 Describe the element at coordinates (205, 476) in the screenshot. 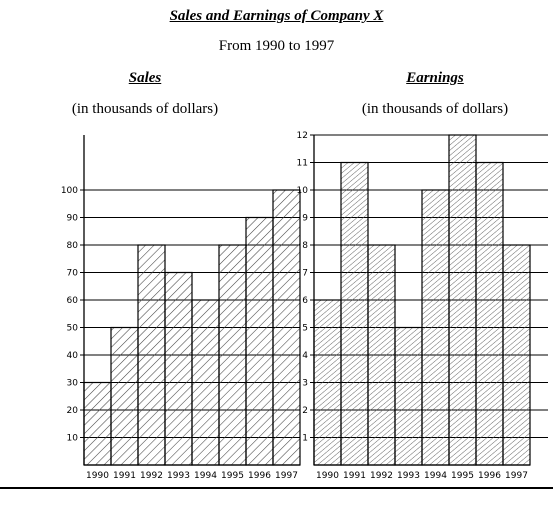

I see `sales-x-tick-label: 1994` at that location.